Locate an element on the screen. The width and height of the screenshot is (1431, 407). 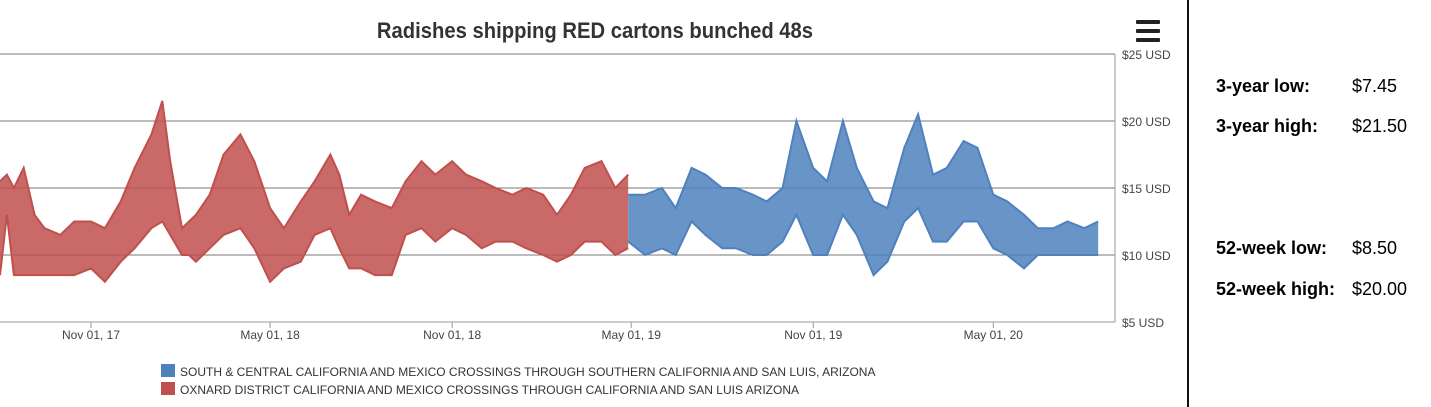
panel-divider is located at coordinates (1188, 203).